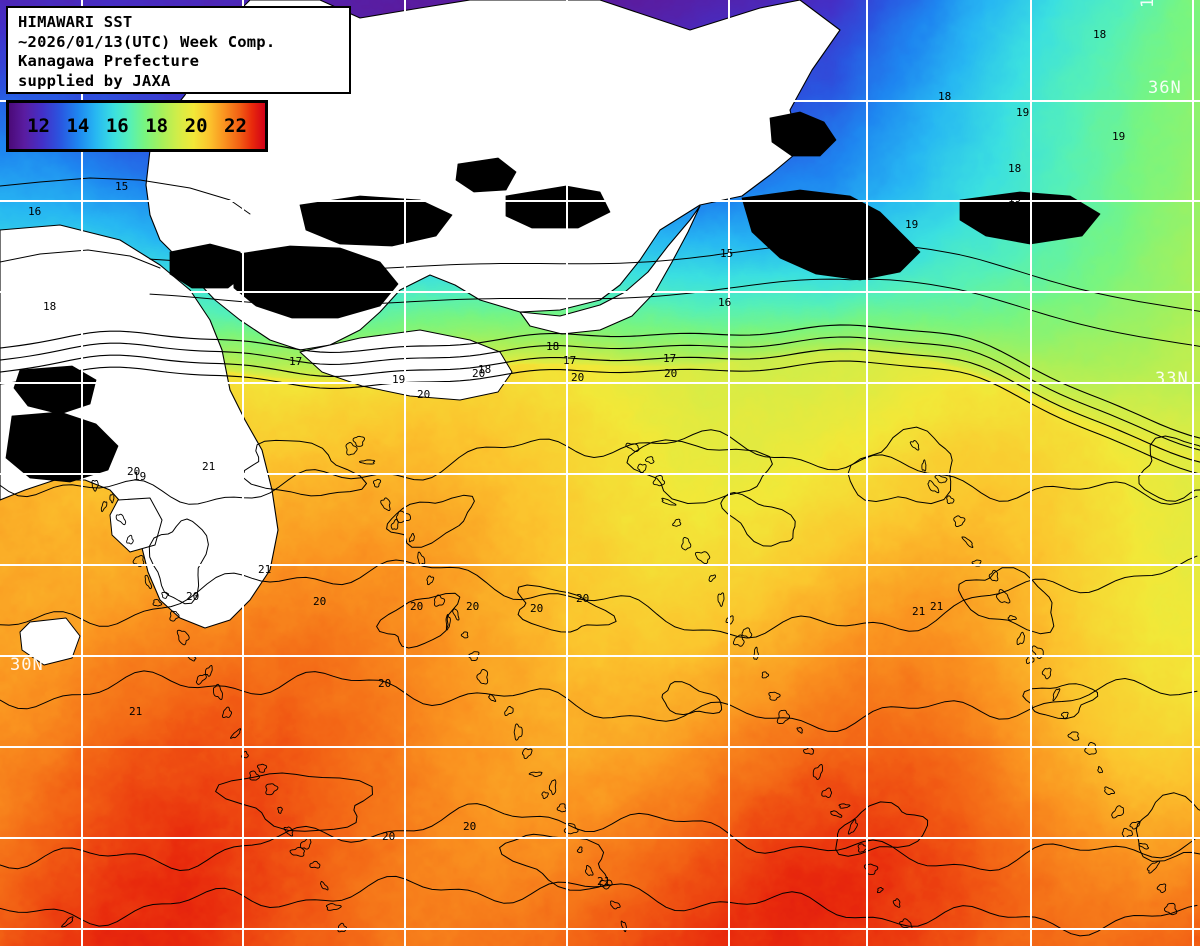 The height and width of the screenshot is (946, 1200). What do you see at coordinates (117, 126) in the screenshot?
I see `colorbar-tick-16: 16` at bounding box center [117, 126].